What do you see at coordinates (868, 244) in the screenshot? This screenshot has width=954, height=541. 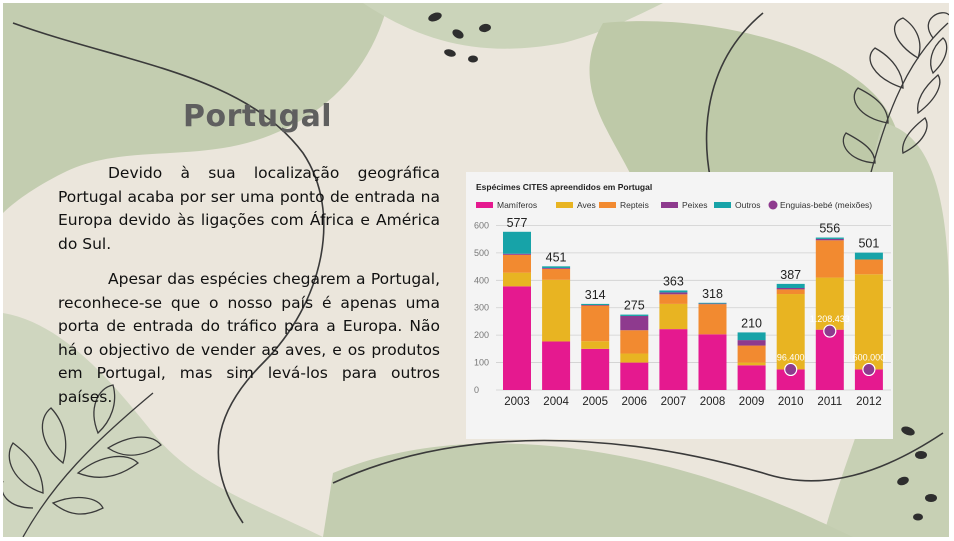 I see `total-label-2012: 501` at bounding box center [868, 244].